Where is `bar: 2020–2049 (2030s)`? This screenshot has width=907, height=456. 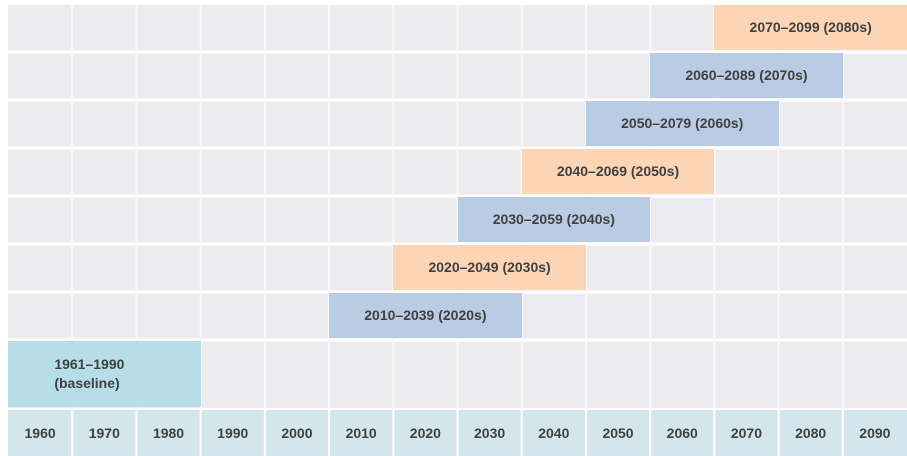 bar: 2020–2049 (2030s) is located at coordinates (489, 267).